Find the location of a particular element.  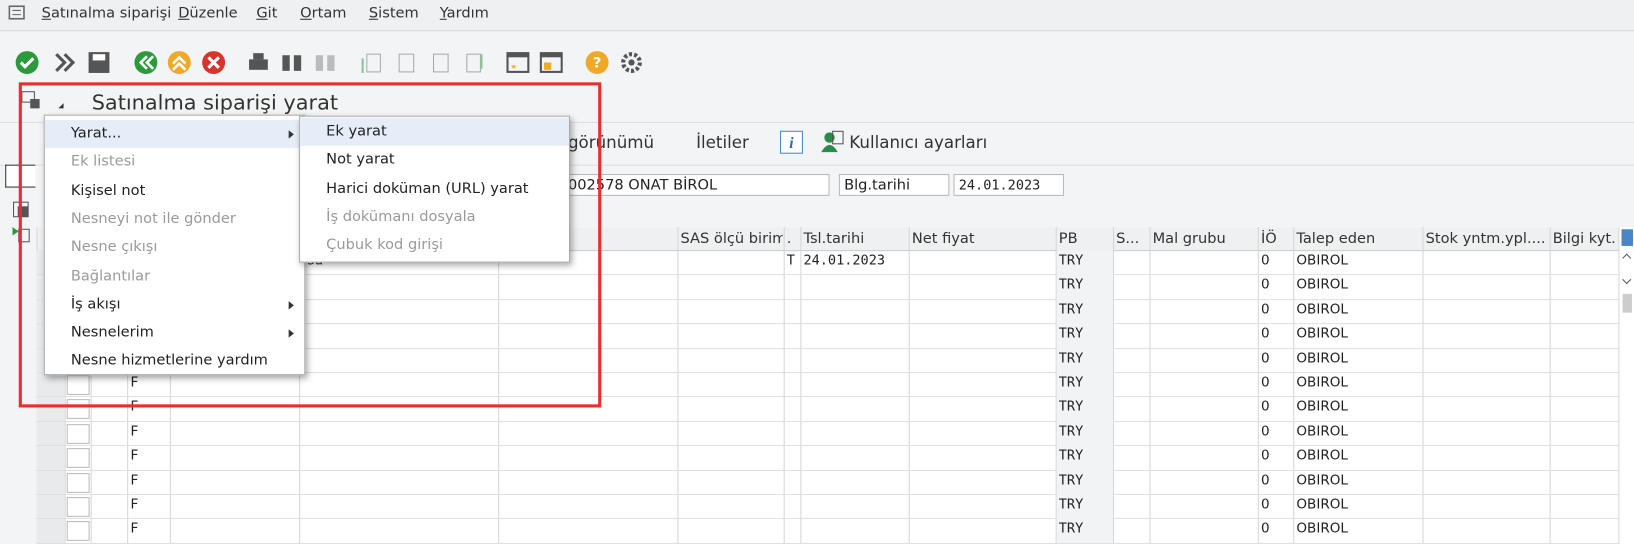

cancel-button is located at coordinates (213, 62).